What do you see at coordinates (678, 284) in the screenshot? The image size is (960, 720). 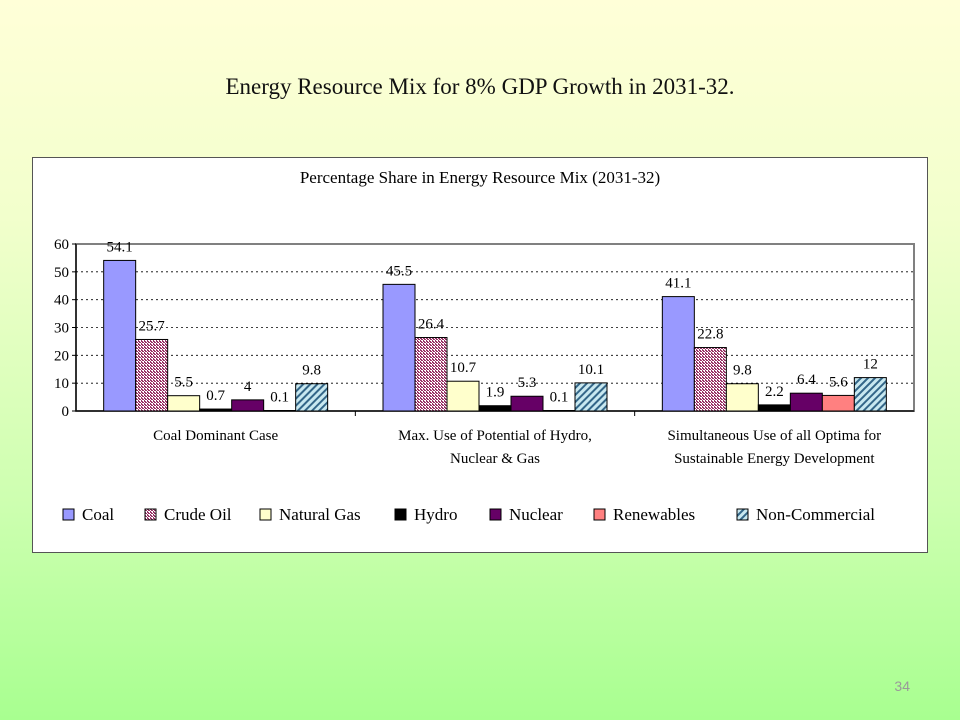 I see `data-label: 41.1` at bounding box center [678, 284].